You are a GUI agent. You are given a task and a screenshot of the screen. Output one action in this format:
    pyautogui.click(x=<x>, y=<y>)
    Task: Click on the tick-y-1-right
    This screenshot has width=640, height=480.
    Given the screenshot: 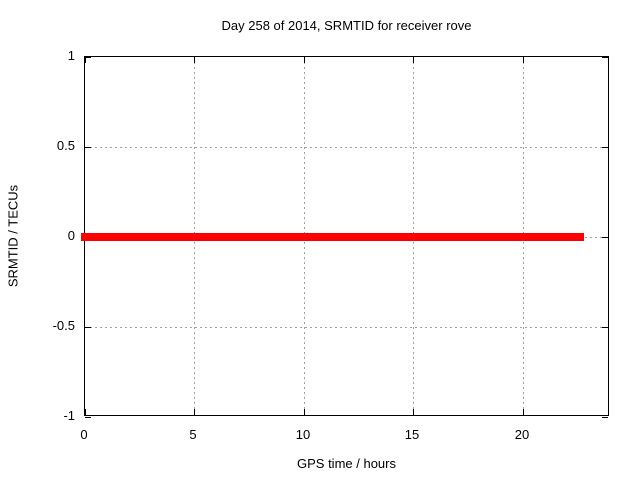 What is the action you would take?
    pyautogui.click(x=605, y=57)
    